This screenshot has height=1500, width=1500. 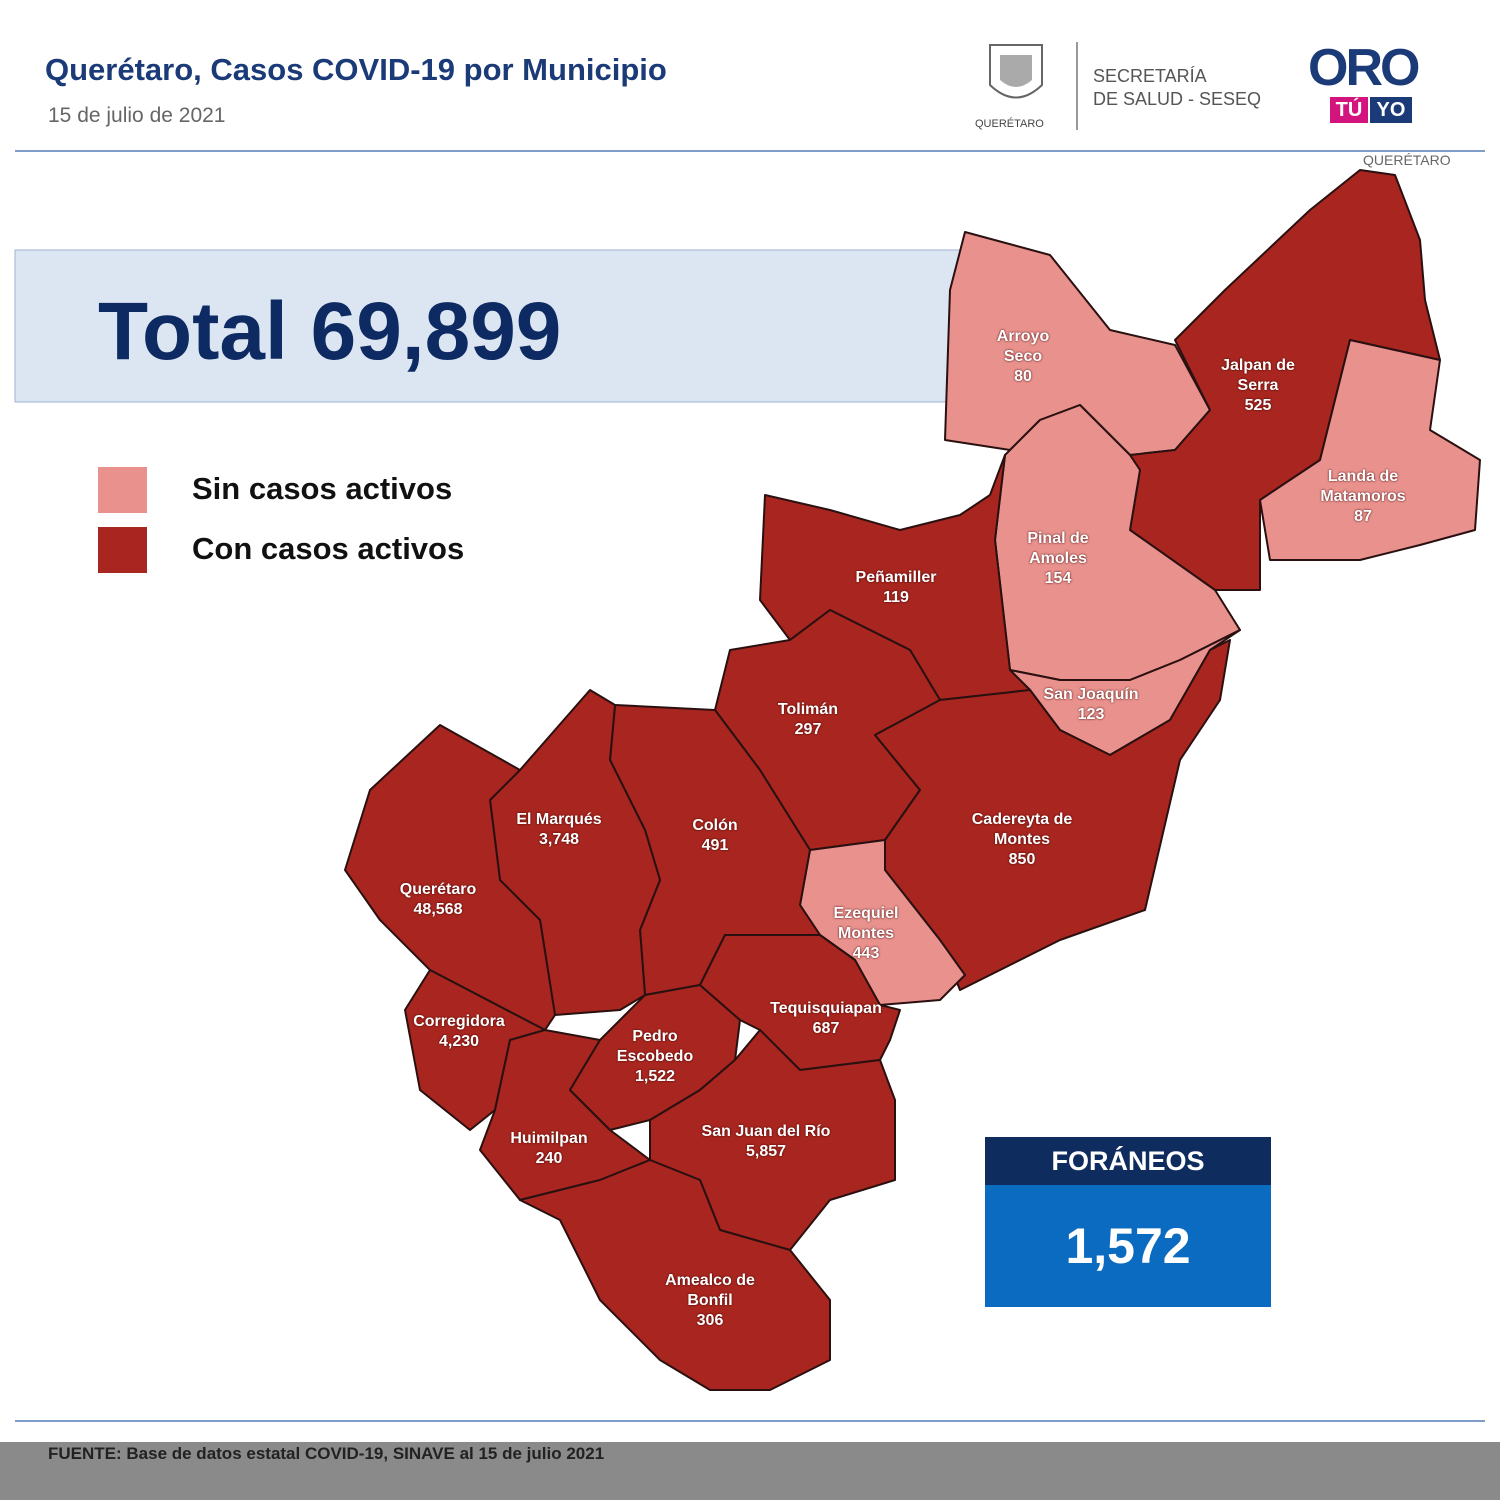 I want to click on municipality-cases: 3,748, so click(x=559, y=839).